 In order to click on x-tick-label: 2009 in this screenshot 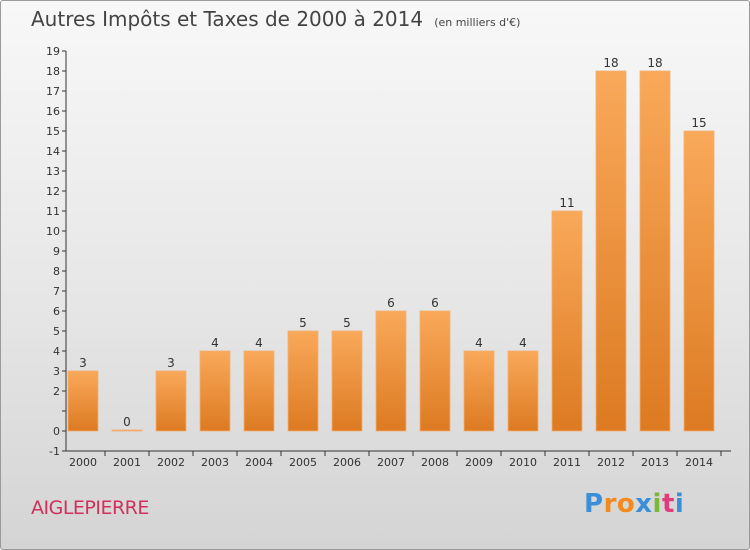, I will do `click(479, 462)`.